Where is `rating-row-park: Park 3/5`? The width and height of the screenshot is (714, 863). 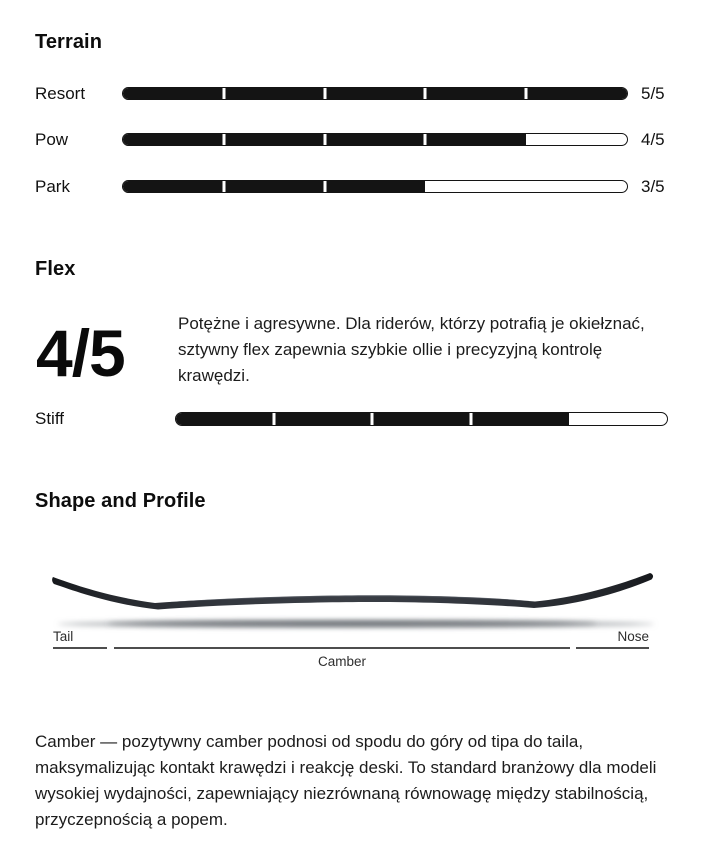
rating-row-park: Park 3/5 is located at coordinates (357, 187).